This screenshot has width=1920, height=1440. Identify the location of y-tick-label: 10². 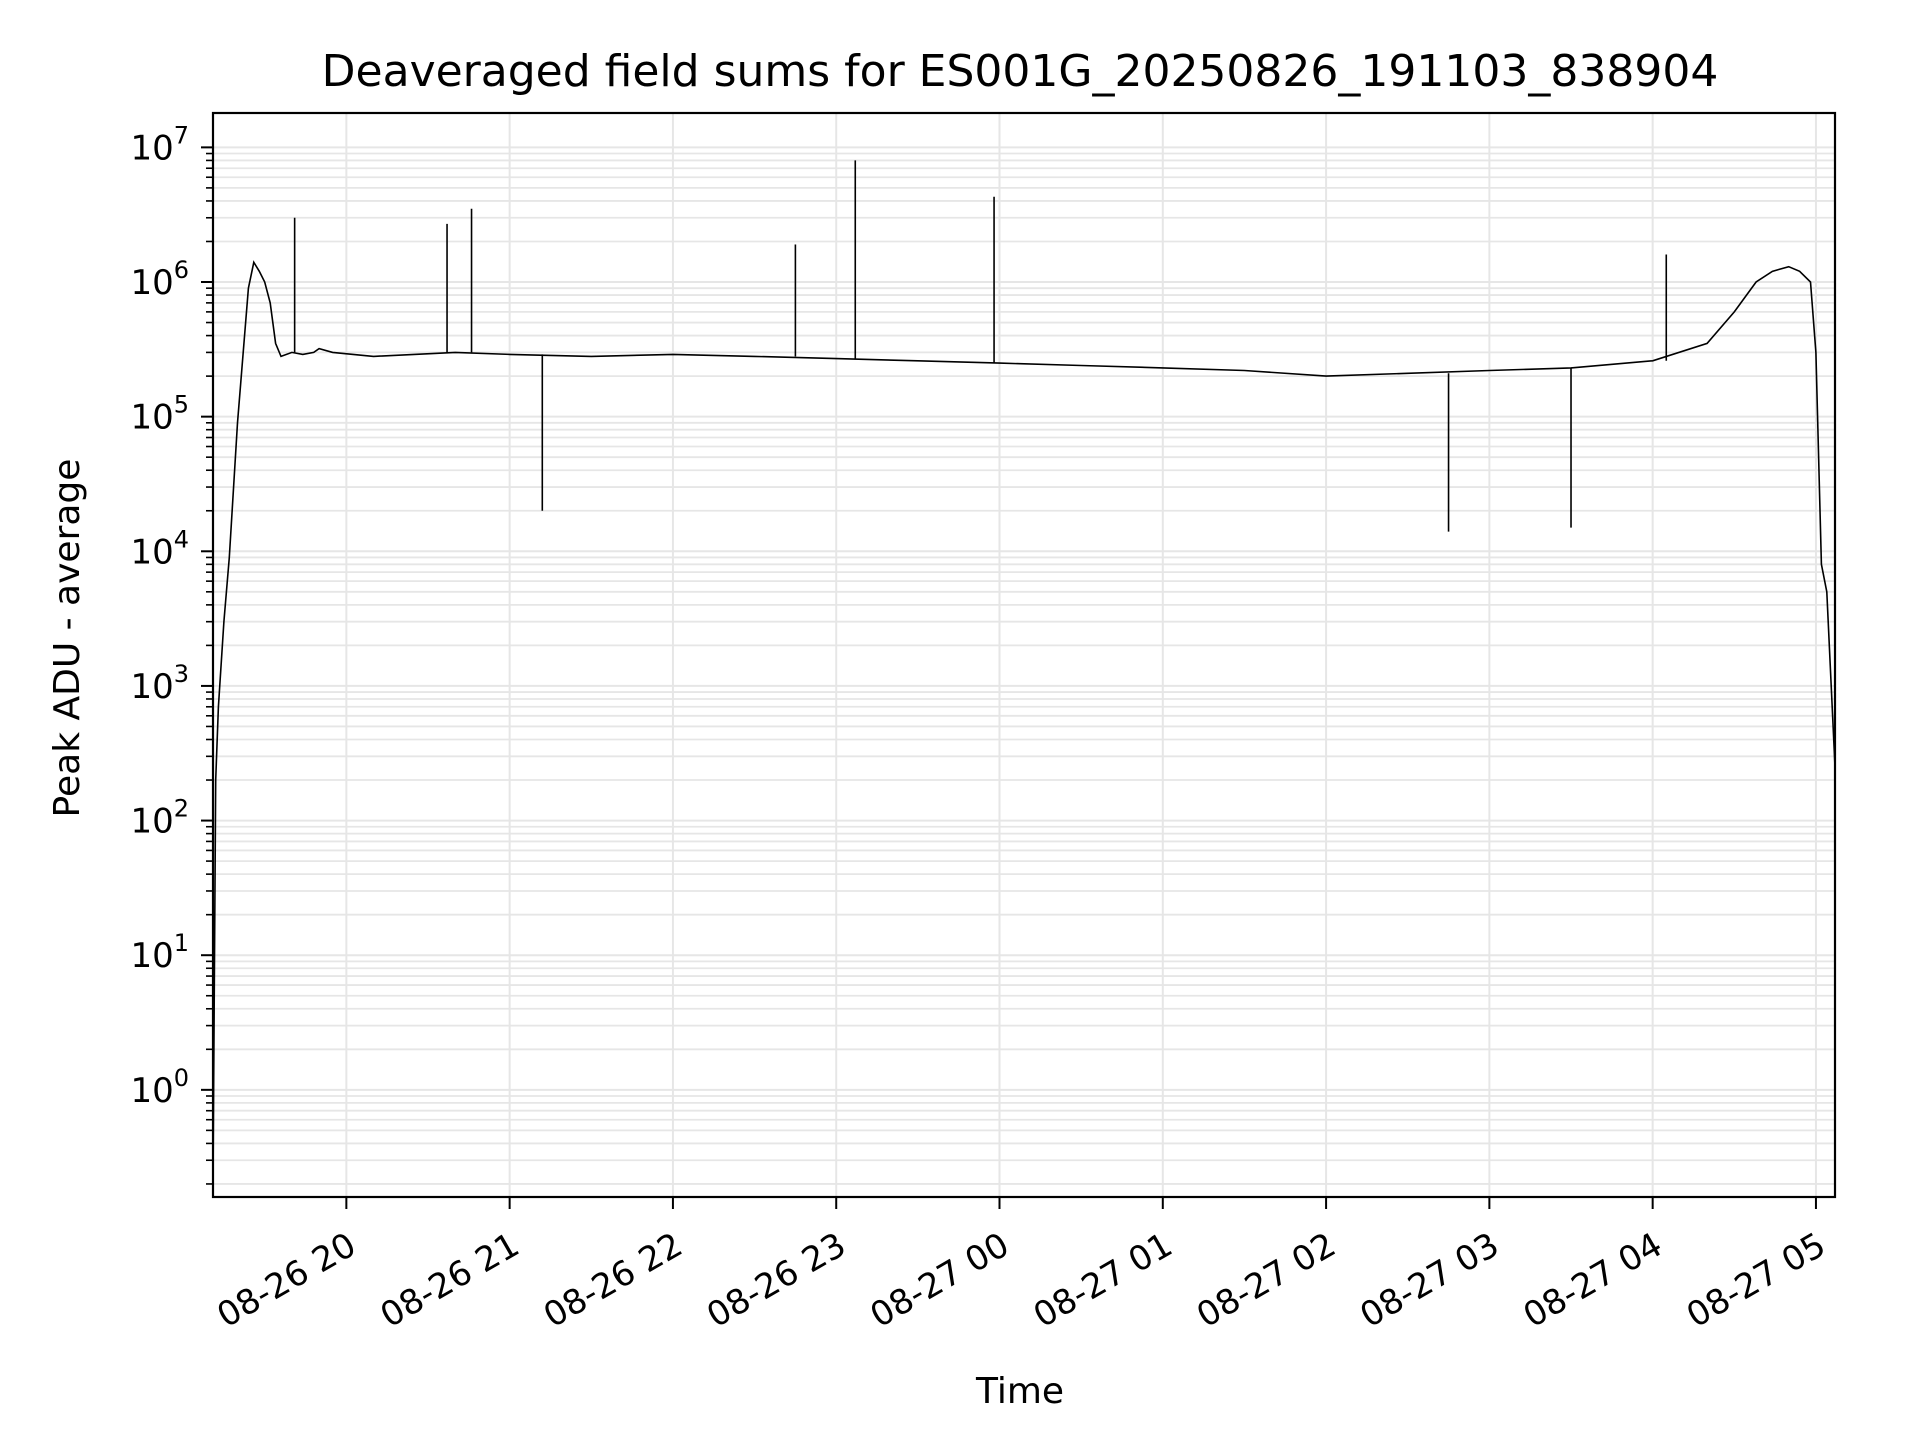
(159, 818).